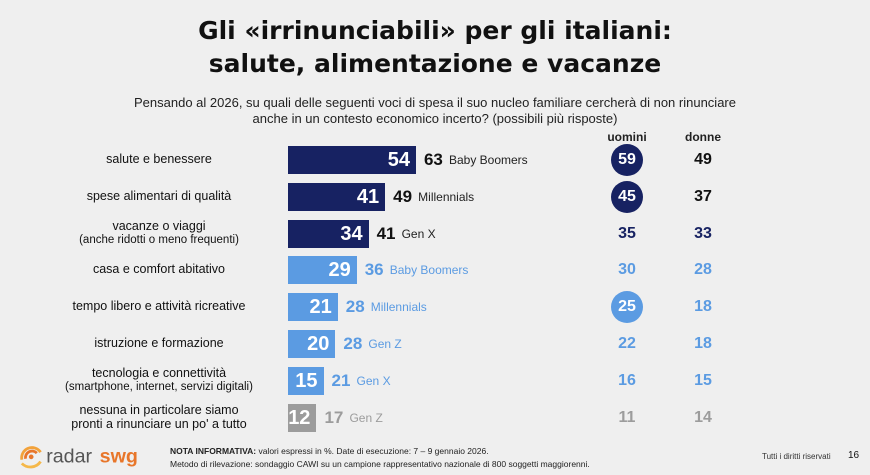  I want to click on bar-value-label: 15, so click(306, 380).